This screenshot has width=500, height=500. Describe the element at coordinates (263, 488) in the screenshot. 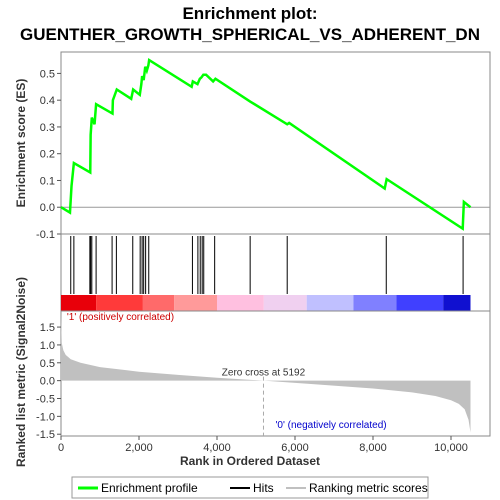

I see `legend-label-hits: Hits` at that location.